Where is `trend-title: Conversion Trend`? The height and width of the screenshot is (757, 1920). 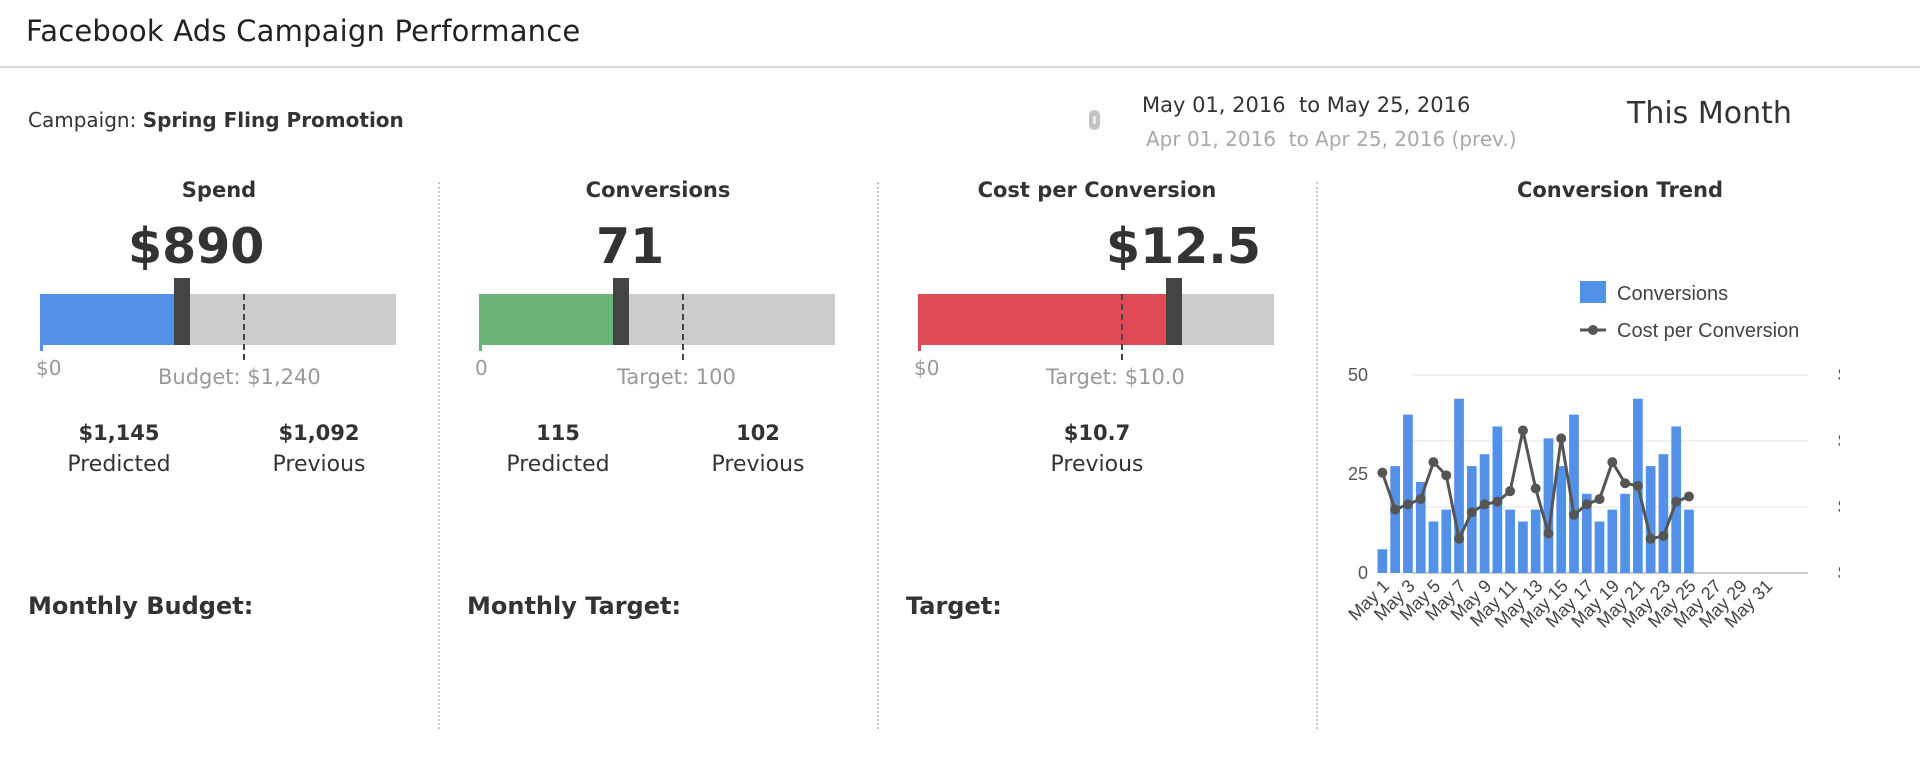 trend-title: Conversion Trend is located at coordinates (1620, 190).